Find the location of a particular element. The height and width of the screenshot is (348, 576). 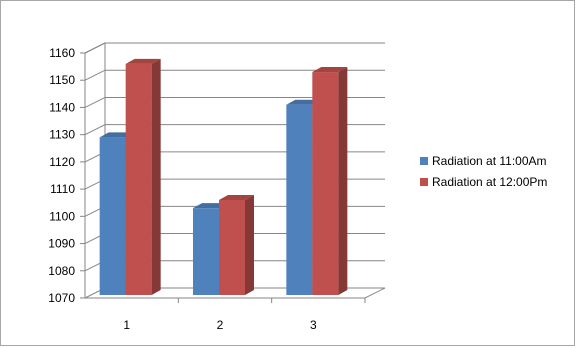

y-tick-label: 1070 is located at coordinates (61, 298).